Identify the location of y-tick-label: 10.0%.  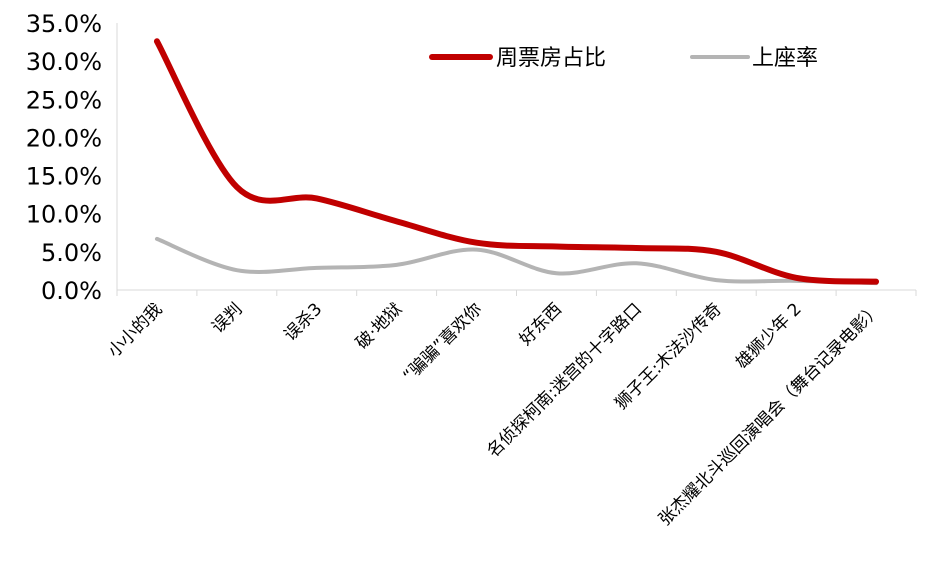
(64, 215).